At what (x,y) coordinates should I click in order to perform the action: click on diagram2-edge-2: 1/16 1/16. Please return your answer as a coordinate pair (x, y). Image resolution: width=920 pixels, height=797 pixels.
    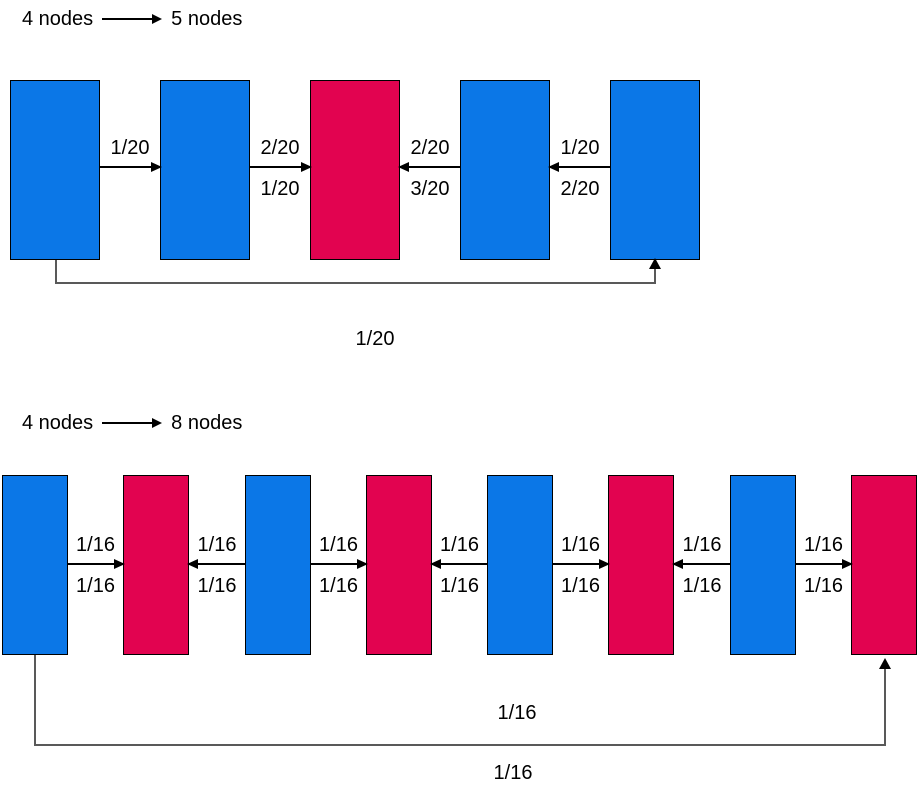
    Looking at the image, I should click on (216, 565).